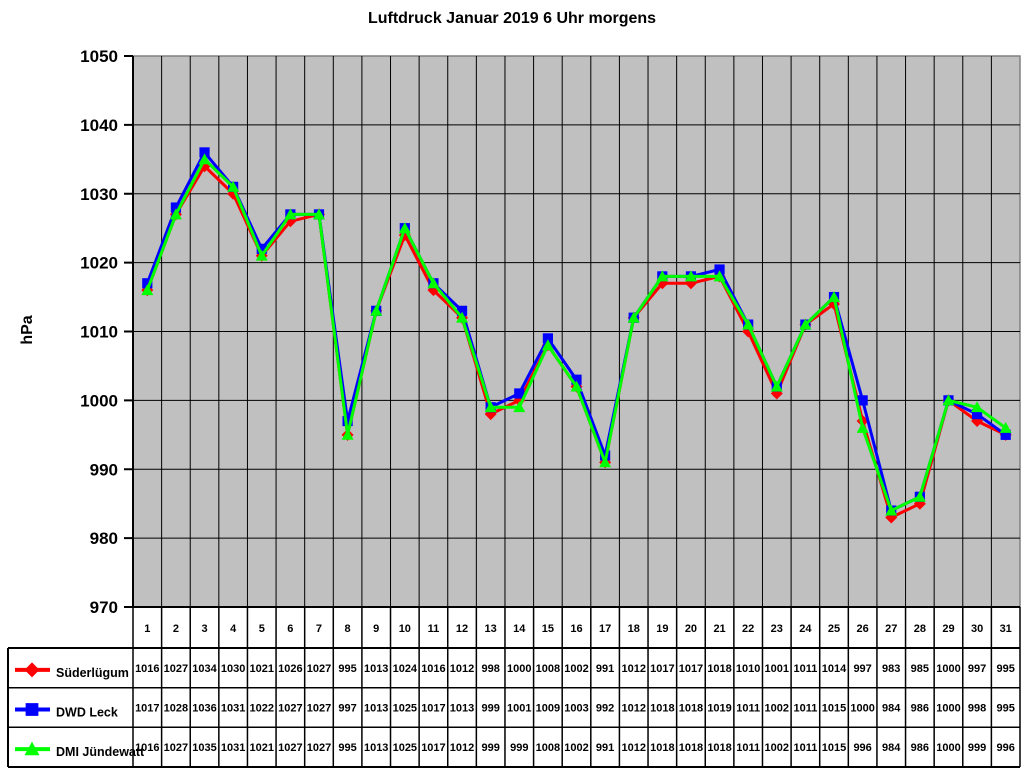  I want to click on day-header-cell: 1, so click(147, 629).